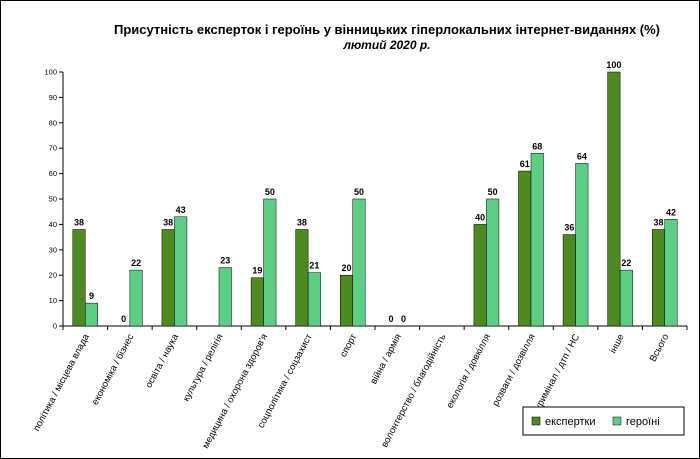 The image size is (700, 459). Describe the element at coordinates (181, 210) in the screenshot. I see `data-label: 43` at that location.